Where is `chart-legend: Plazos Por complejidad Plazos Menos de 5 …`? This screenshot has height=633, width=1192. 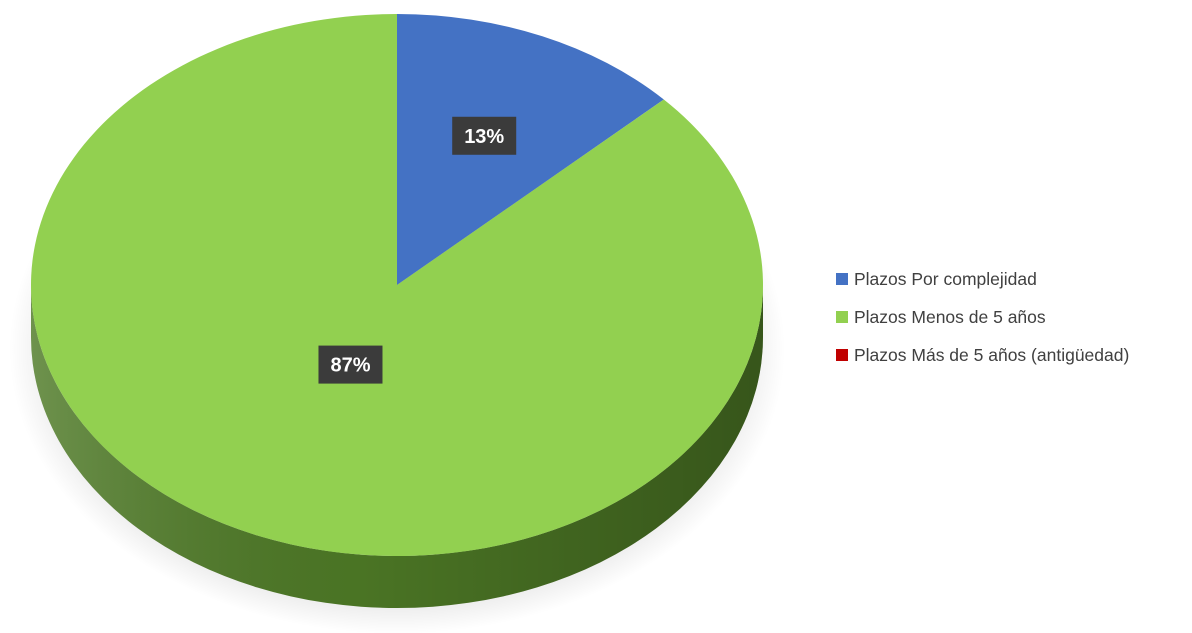 chart-legend: Plazos Por complejidad Plazos Menos de 5 … is located at coordinates (982, 317).